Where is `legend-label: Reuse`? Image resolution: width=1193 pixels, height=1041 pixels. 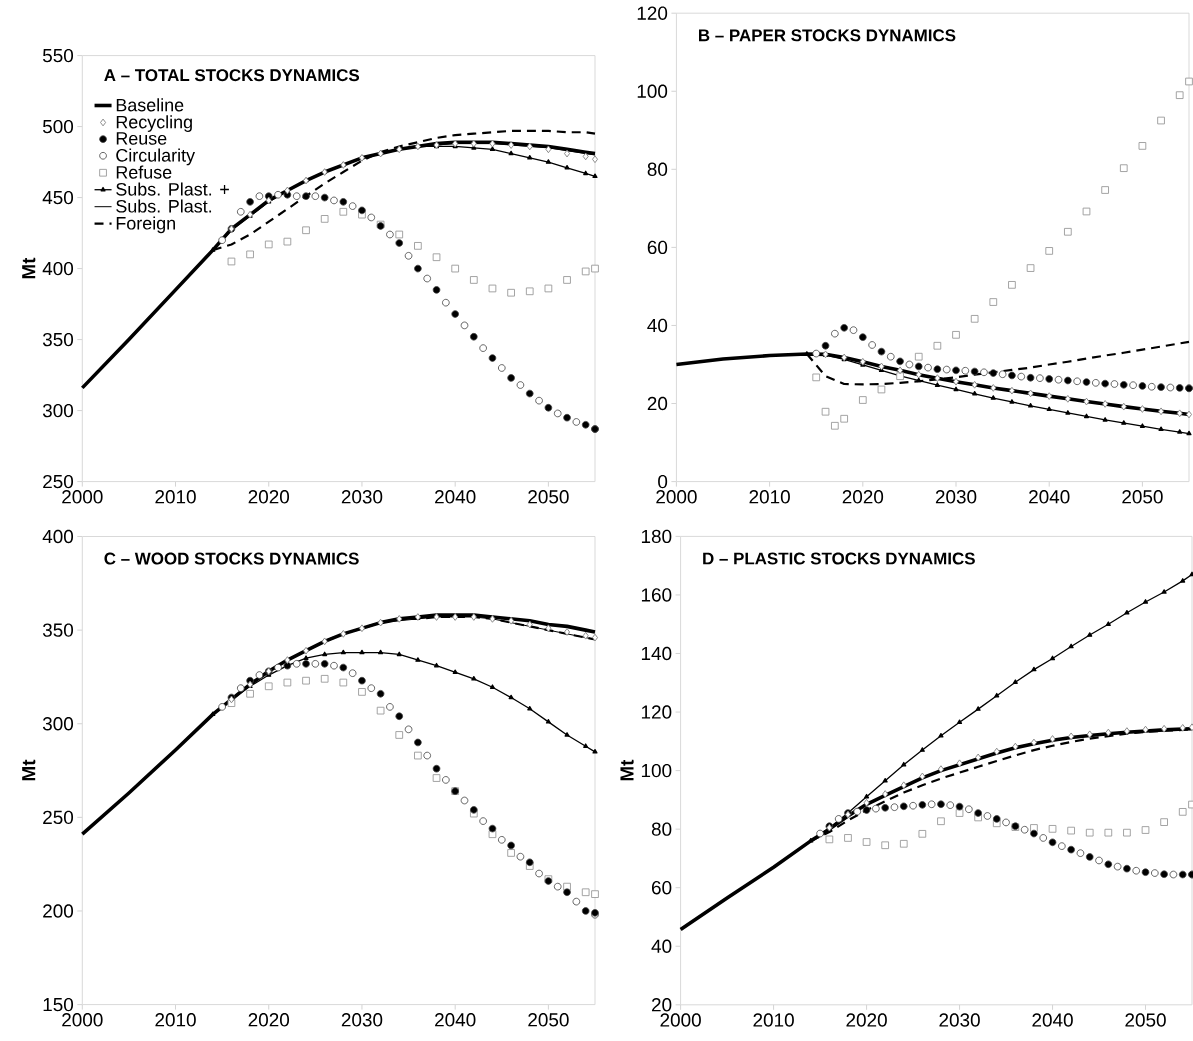 legend-label: Reuse is located at coordinates (141, 138).